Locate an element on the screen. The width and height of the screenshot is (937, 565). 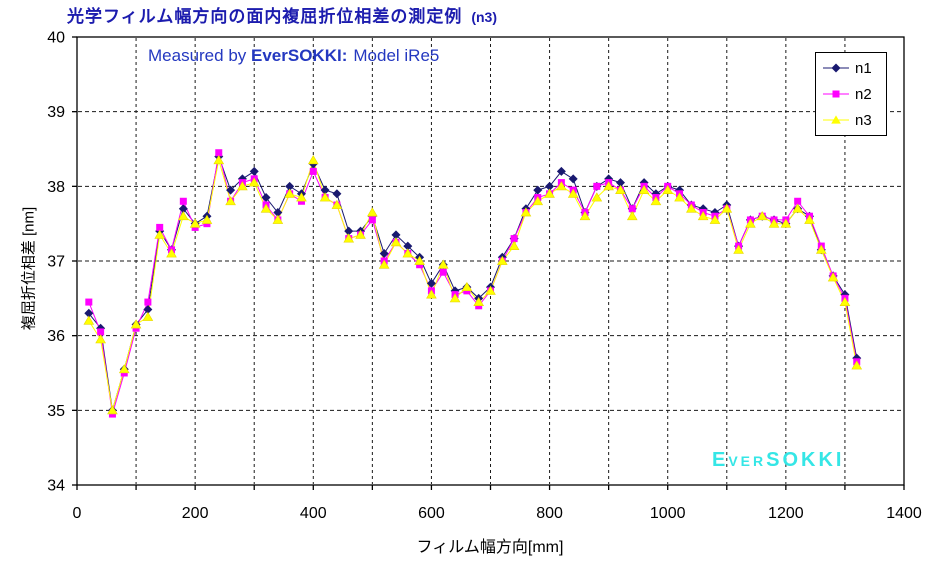
legend-marker-n3 is located at coordinates (836, 119).